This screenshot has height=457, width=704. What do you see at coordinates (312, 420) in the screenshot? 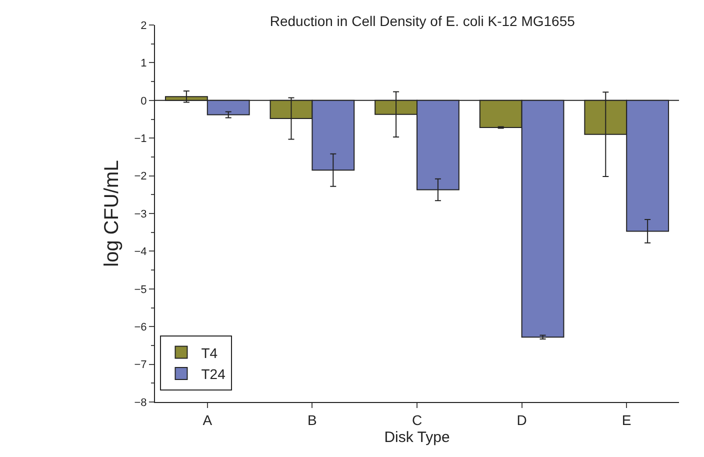
I see `x-tick-label: B` at bounding box center [312, 420].